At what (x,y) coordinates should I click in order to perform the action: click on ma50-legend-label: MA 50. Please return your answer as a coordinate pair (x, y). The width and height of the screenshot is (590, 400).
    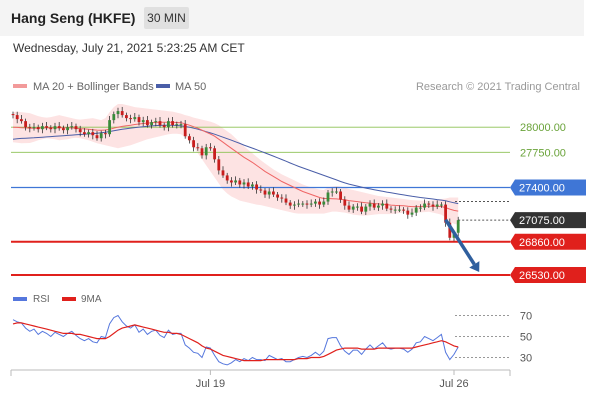
    Looking at the image, I should click on (190, 87).